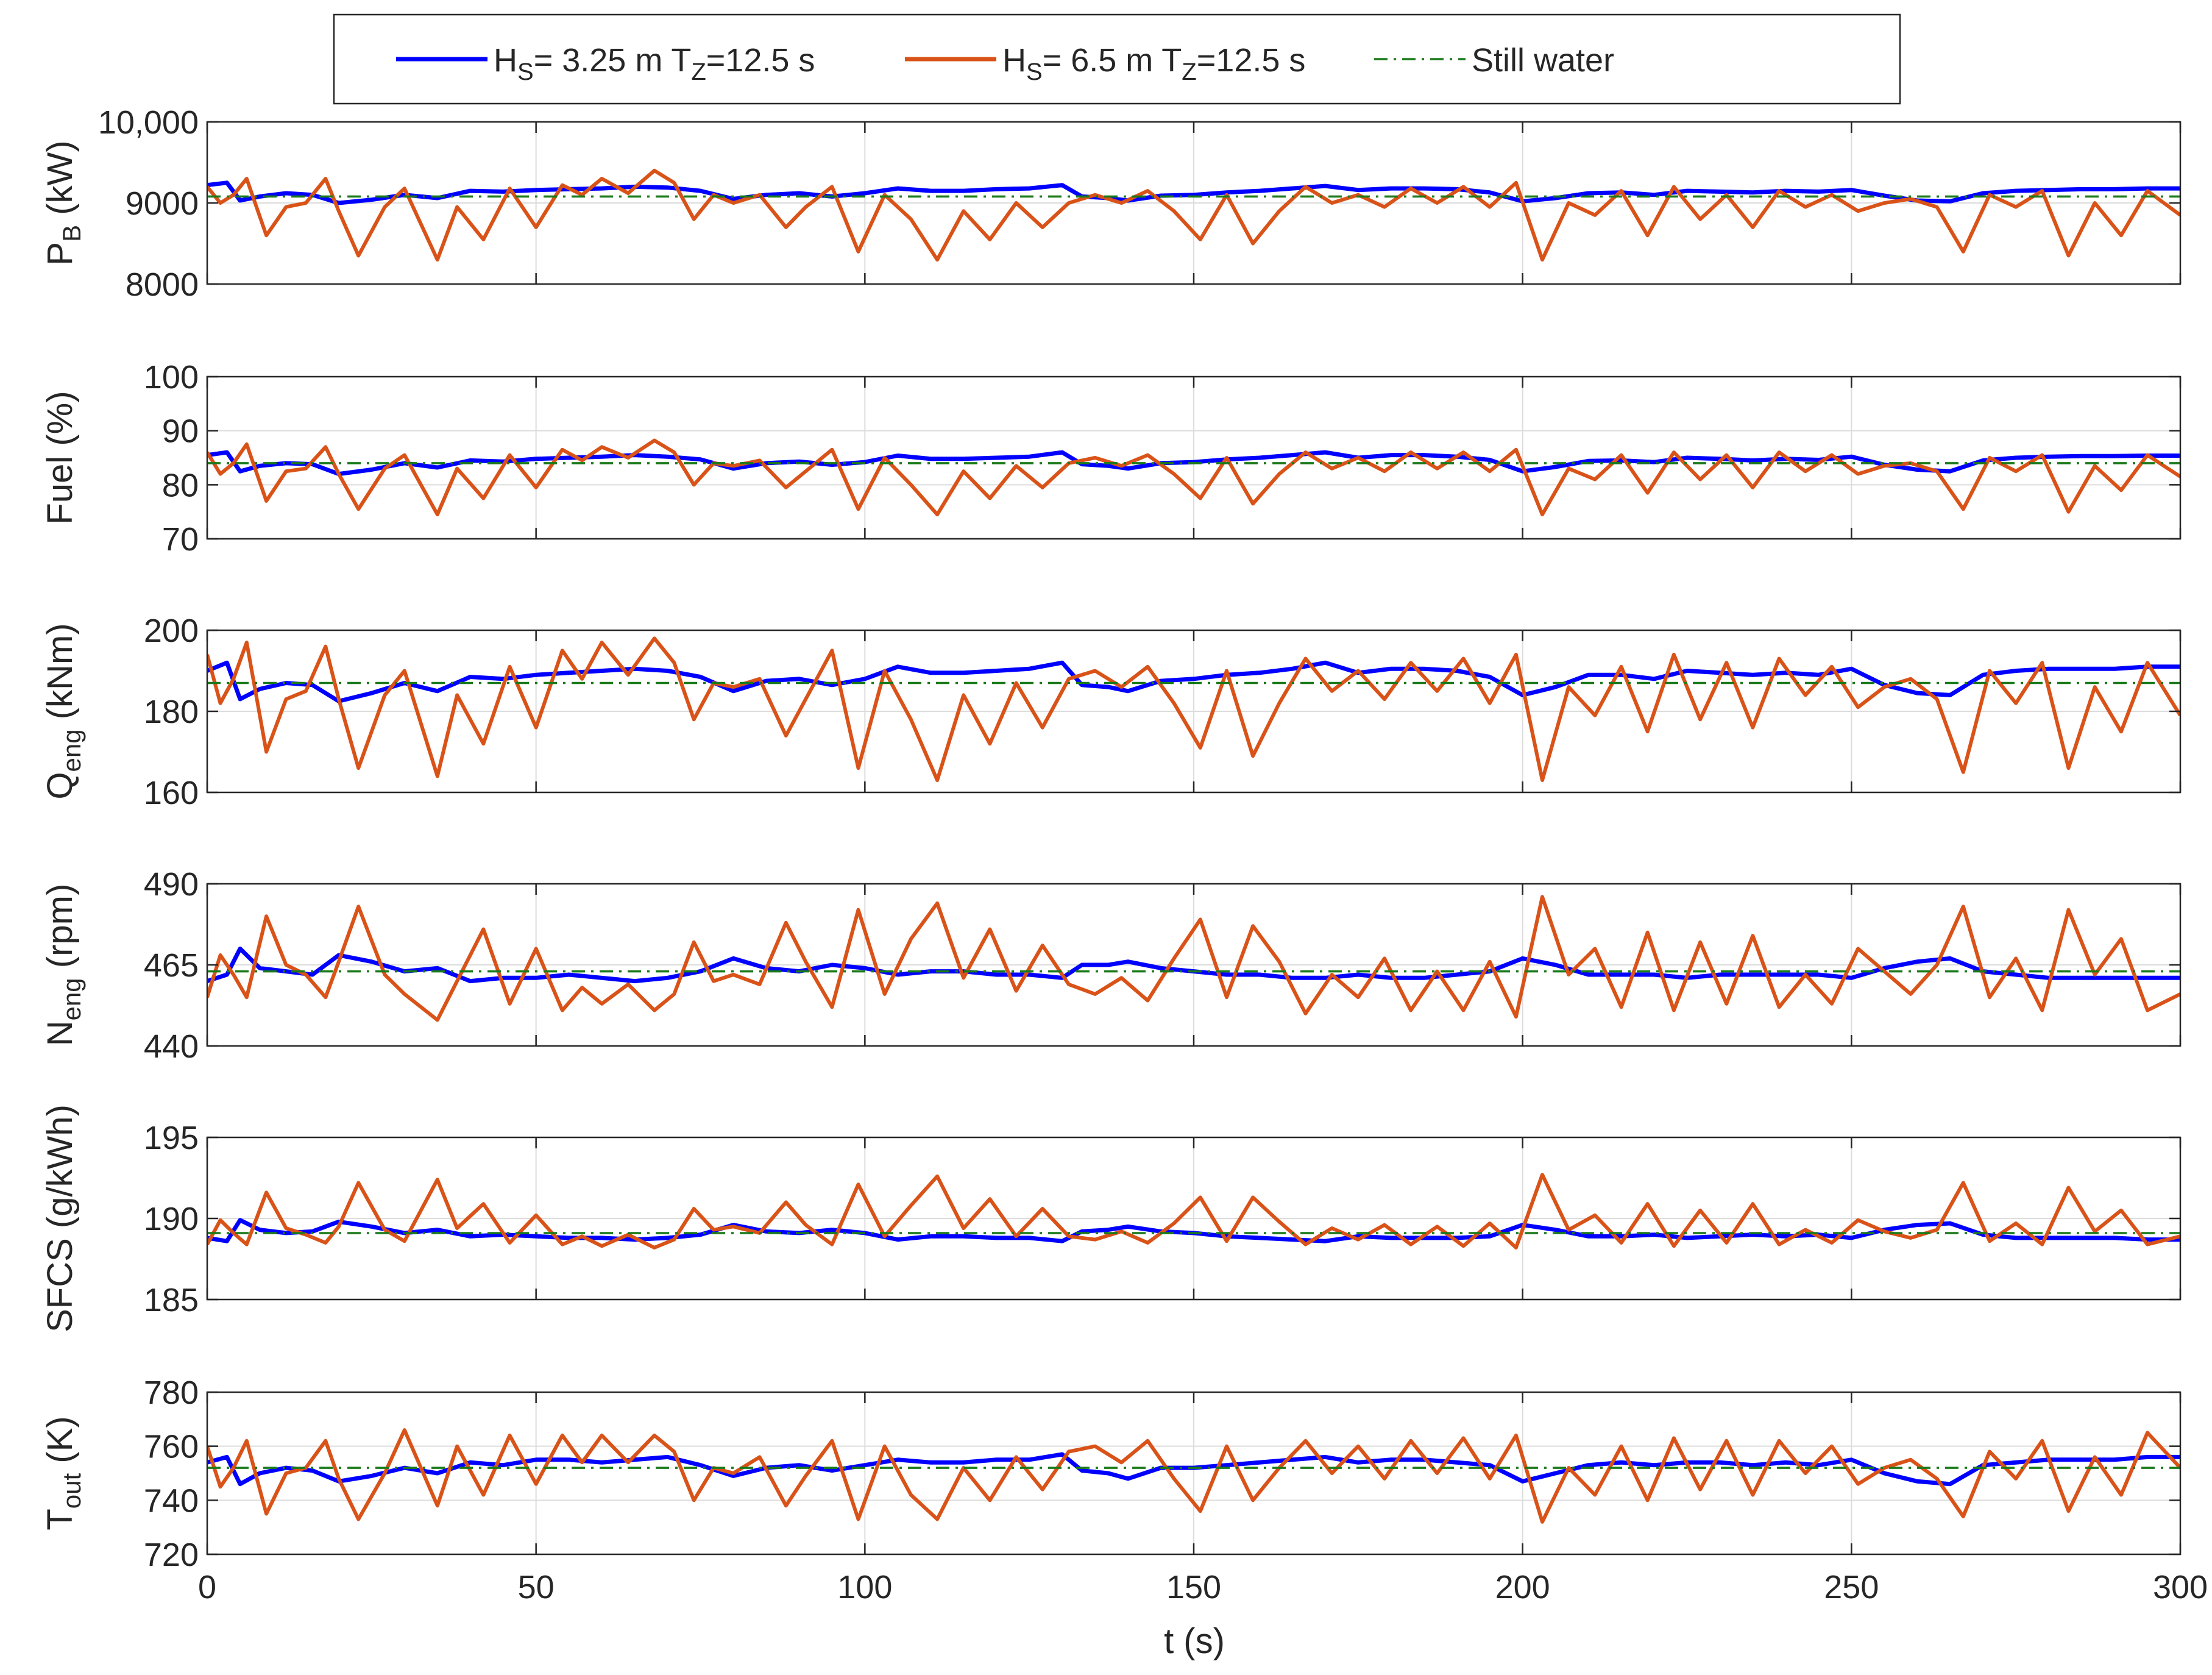 The image size is (2212, 1675). What do you see at coordinates (1522, 1588) in the screenshot?
I see `x-tick-label: 200` at bounding box center [1522, 1588].